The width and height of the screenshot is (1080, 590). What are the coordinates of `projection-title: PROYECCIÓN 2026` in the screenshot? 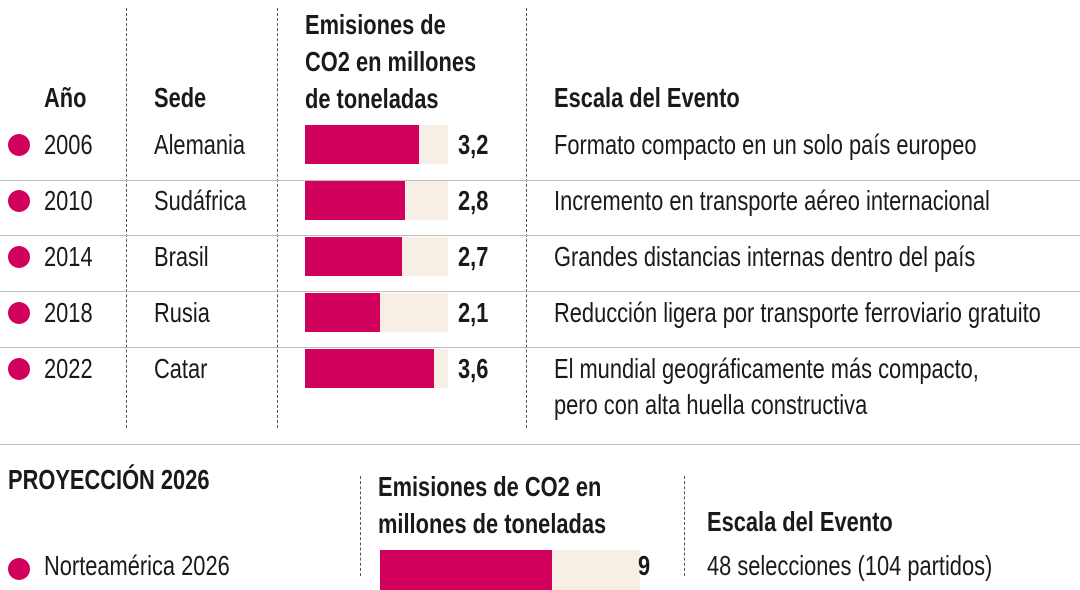 It's located at (109, 479).